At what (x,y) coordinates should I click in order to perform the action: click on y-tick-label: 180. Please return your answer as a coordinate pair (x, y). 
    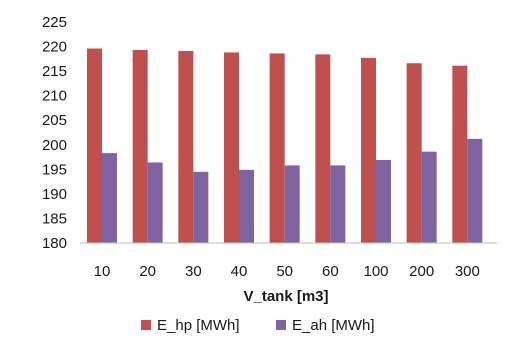
    Looking at the image, I should click on (54, 243).